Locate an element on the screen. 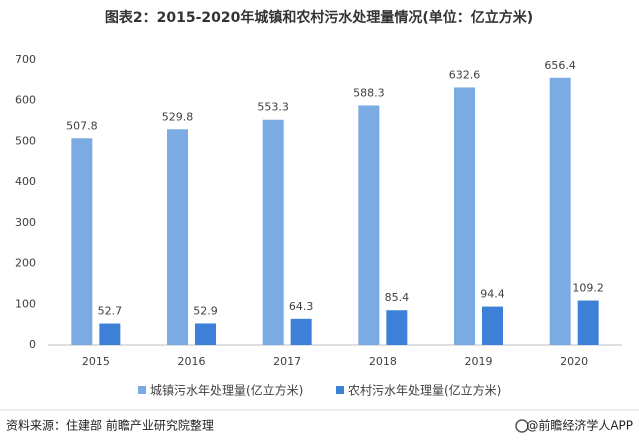 The image size is (639, 446). data-label: 109.2 is located at coordinates (588, 288).